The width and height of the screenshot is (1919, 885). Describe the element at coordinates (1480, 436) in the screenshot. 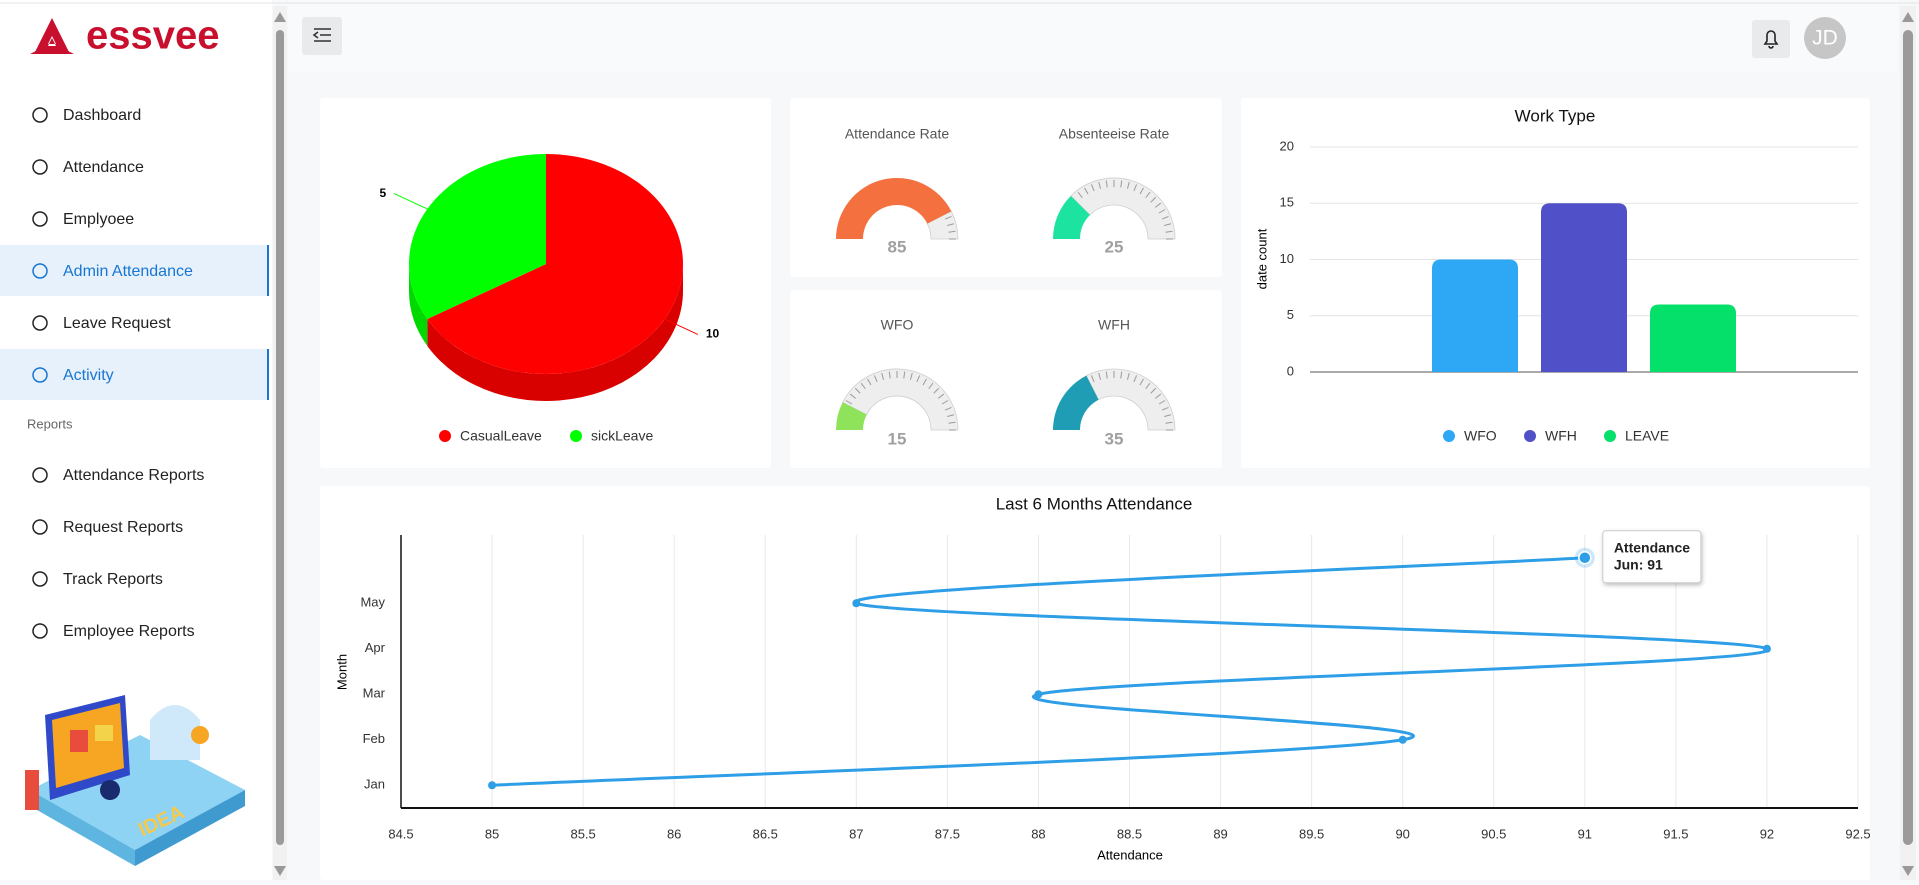

I see `legend-label: WFO` at that location.